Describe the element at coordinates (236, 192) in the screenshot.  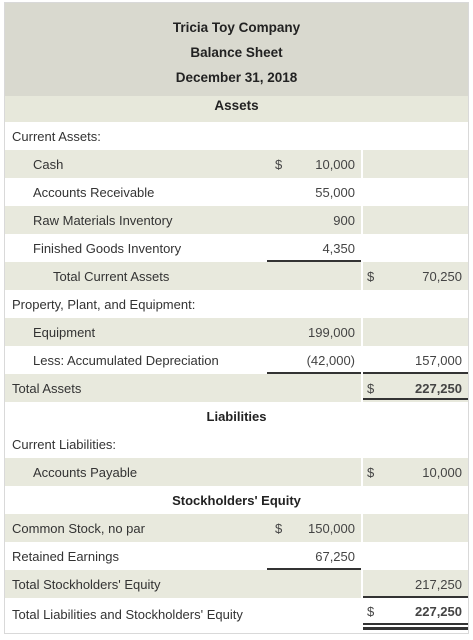
I see `row-accounts-receivable: Accounts Receivable 55,000` at that location.